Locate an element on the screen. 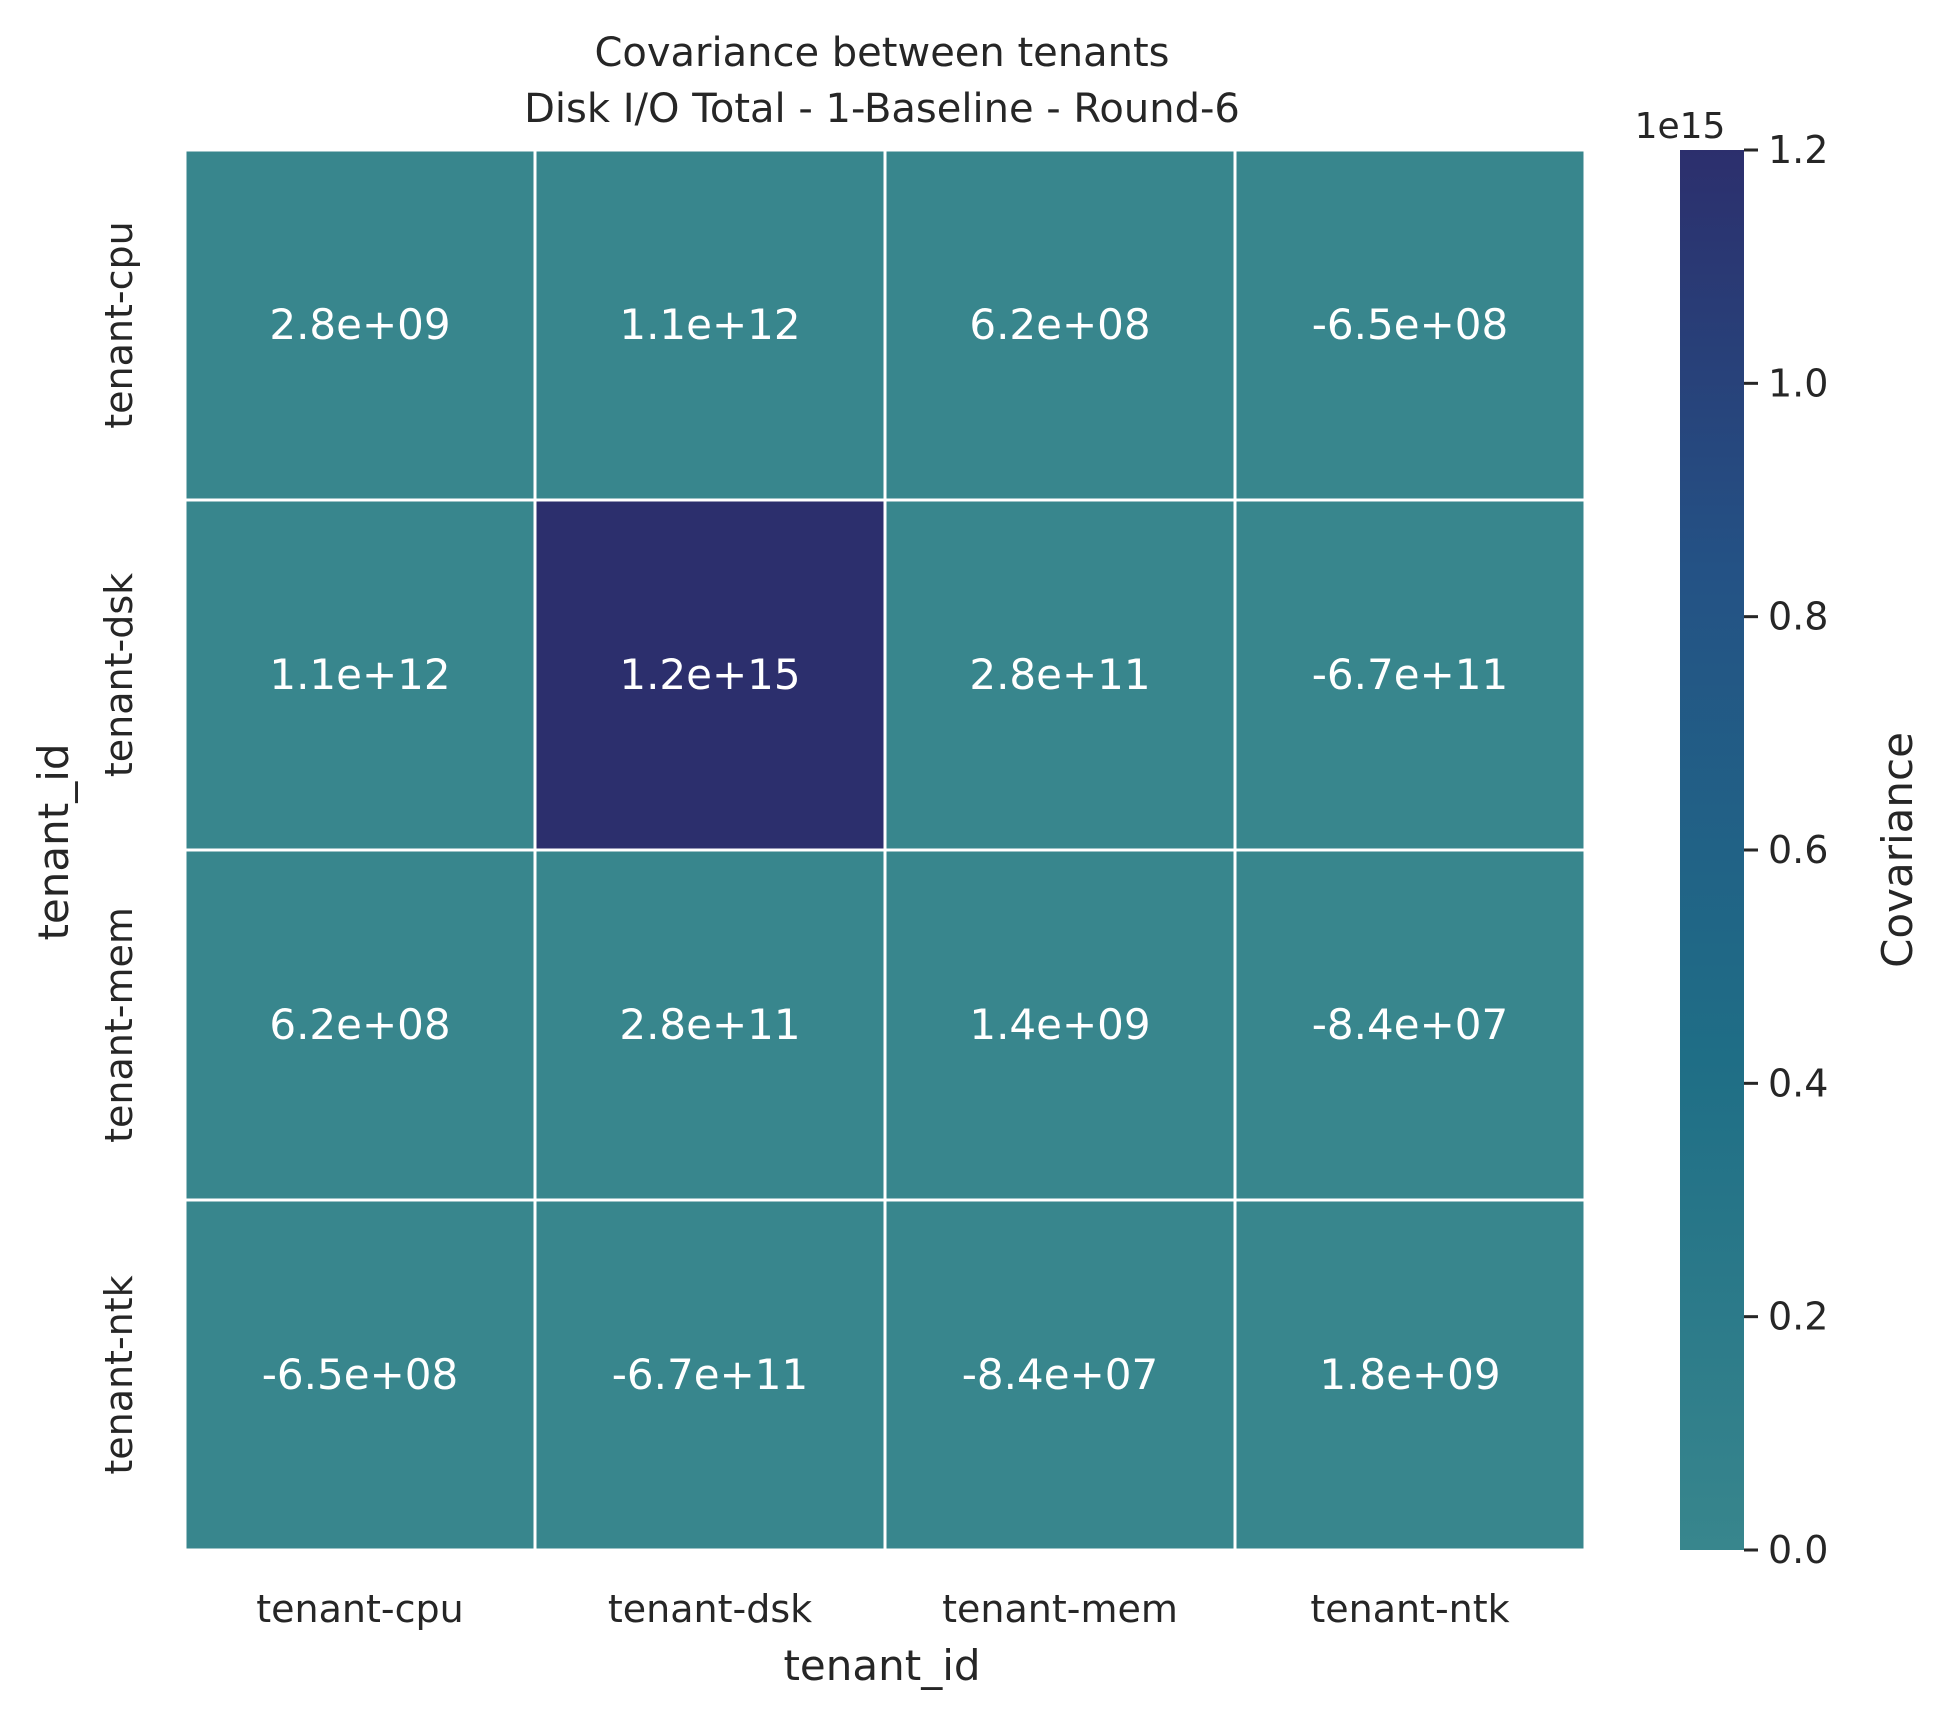  heatmap-cell-label: 1.2e+15 is located at coordinates (709, 674).